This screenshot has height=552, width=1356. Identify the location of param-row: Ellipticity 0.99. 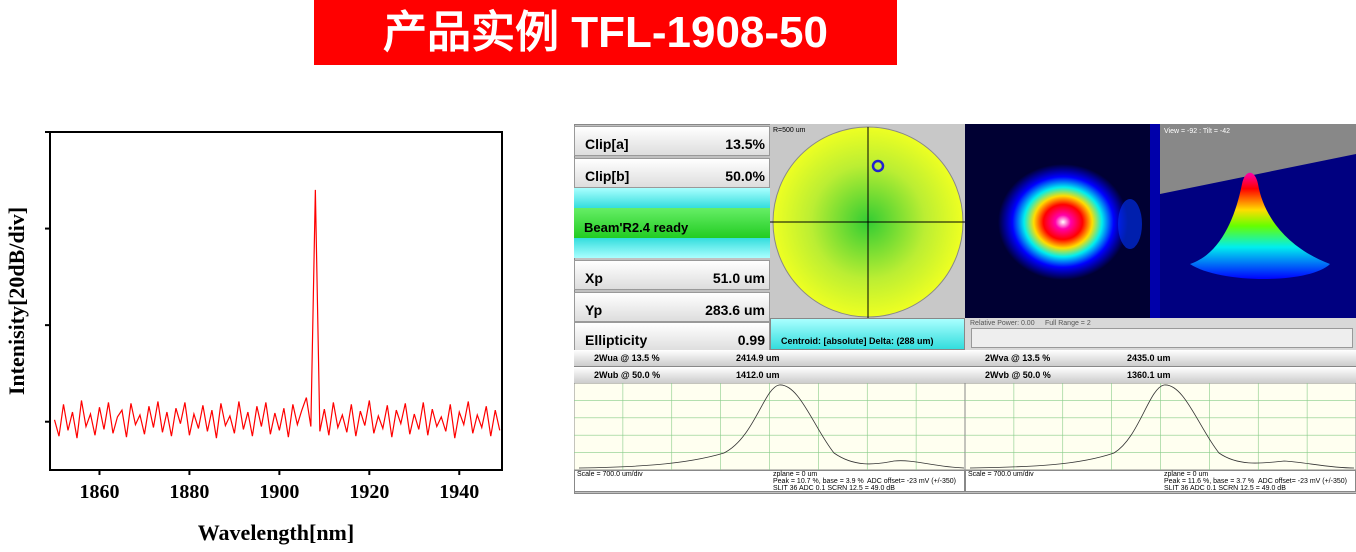
(672, 337).